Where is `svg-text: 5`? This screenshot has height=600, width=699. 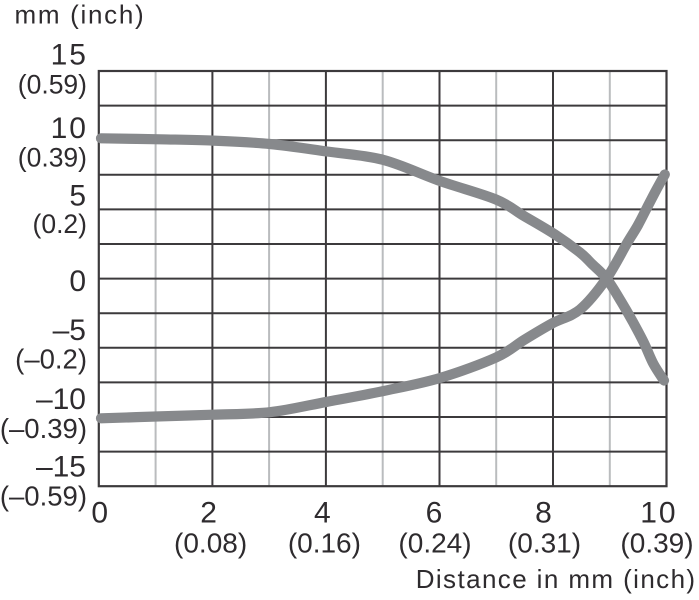 svg-text: 5 is located at coordinates (78, 196).